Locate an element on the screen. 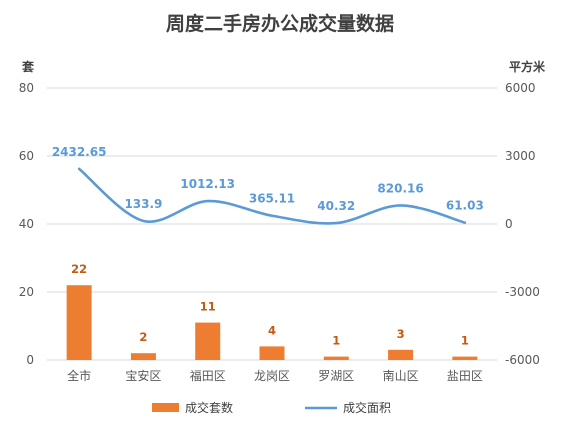 This screenshot has height=423, width=561. chart-title: 周度二手房办公成交量数据 is located at coordinates (280, 23).